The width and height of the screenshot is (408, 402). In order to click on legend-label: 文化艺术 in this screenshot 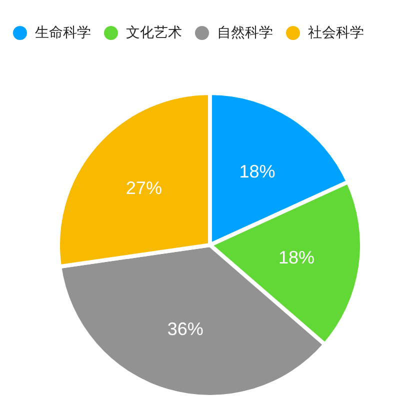, I will do `click(154, 33)`.